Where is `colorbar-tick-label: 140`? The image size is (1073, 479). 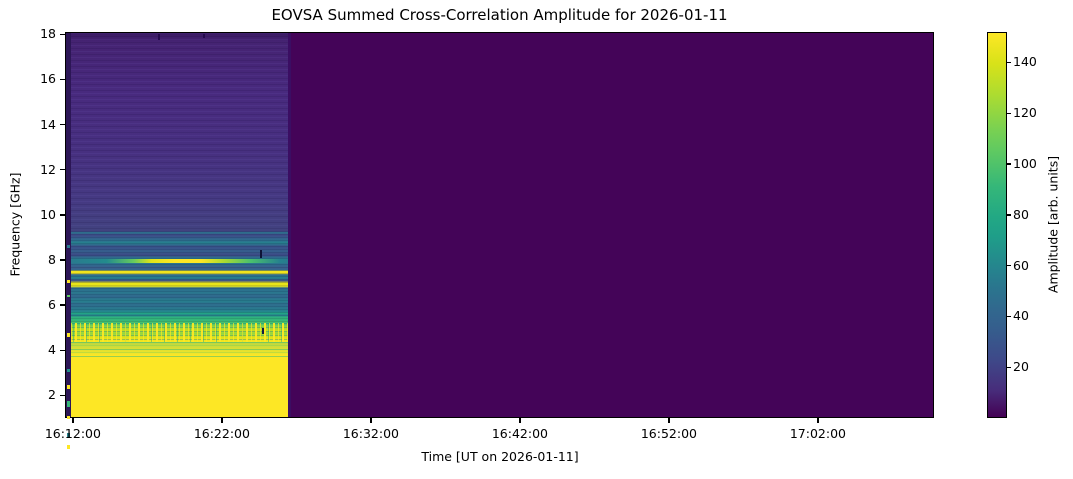
colorbar-tick-label: 140 is located at coordinates (1025, 62).